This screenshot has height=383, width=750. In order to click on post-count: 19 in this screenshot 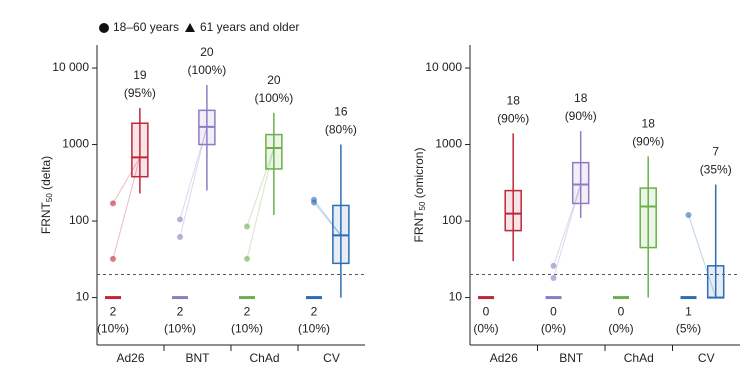, I will do `click(140, 75)`.